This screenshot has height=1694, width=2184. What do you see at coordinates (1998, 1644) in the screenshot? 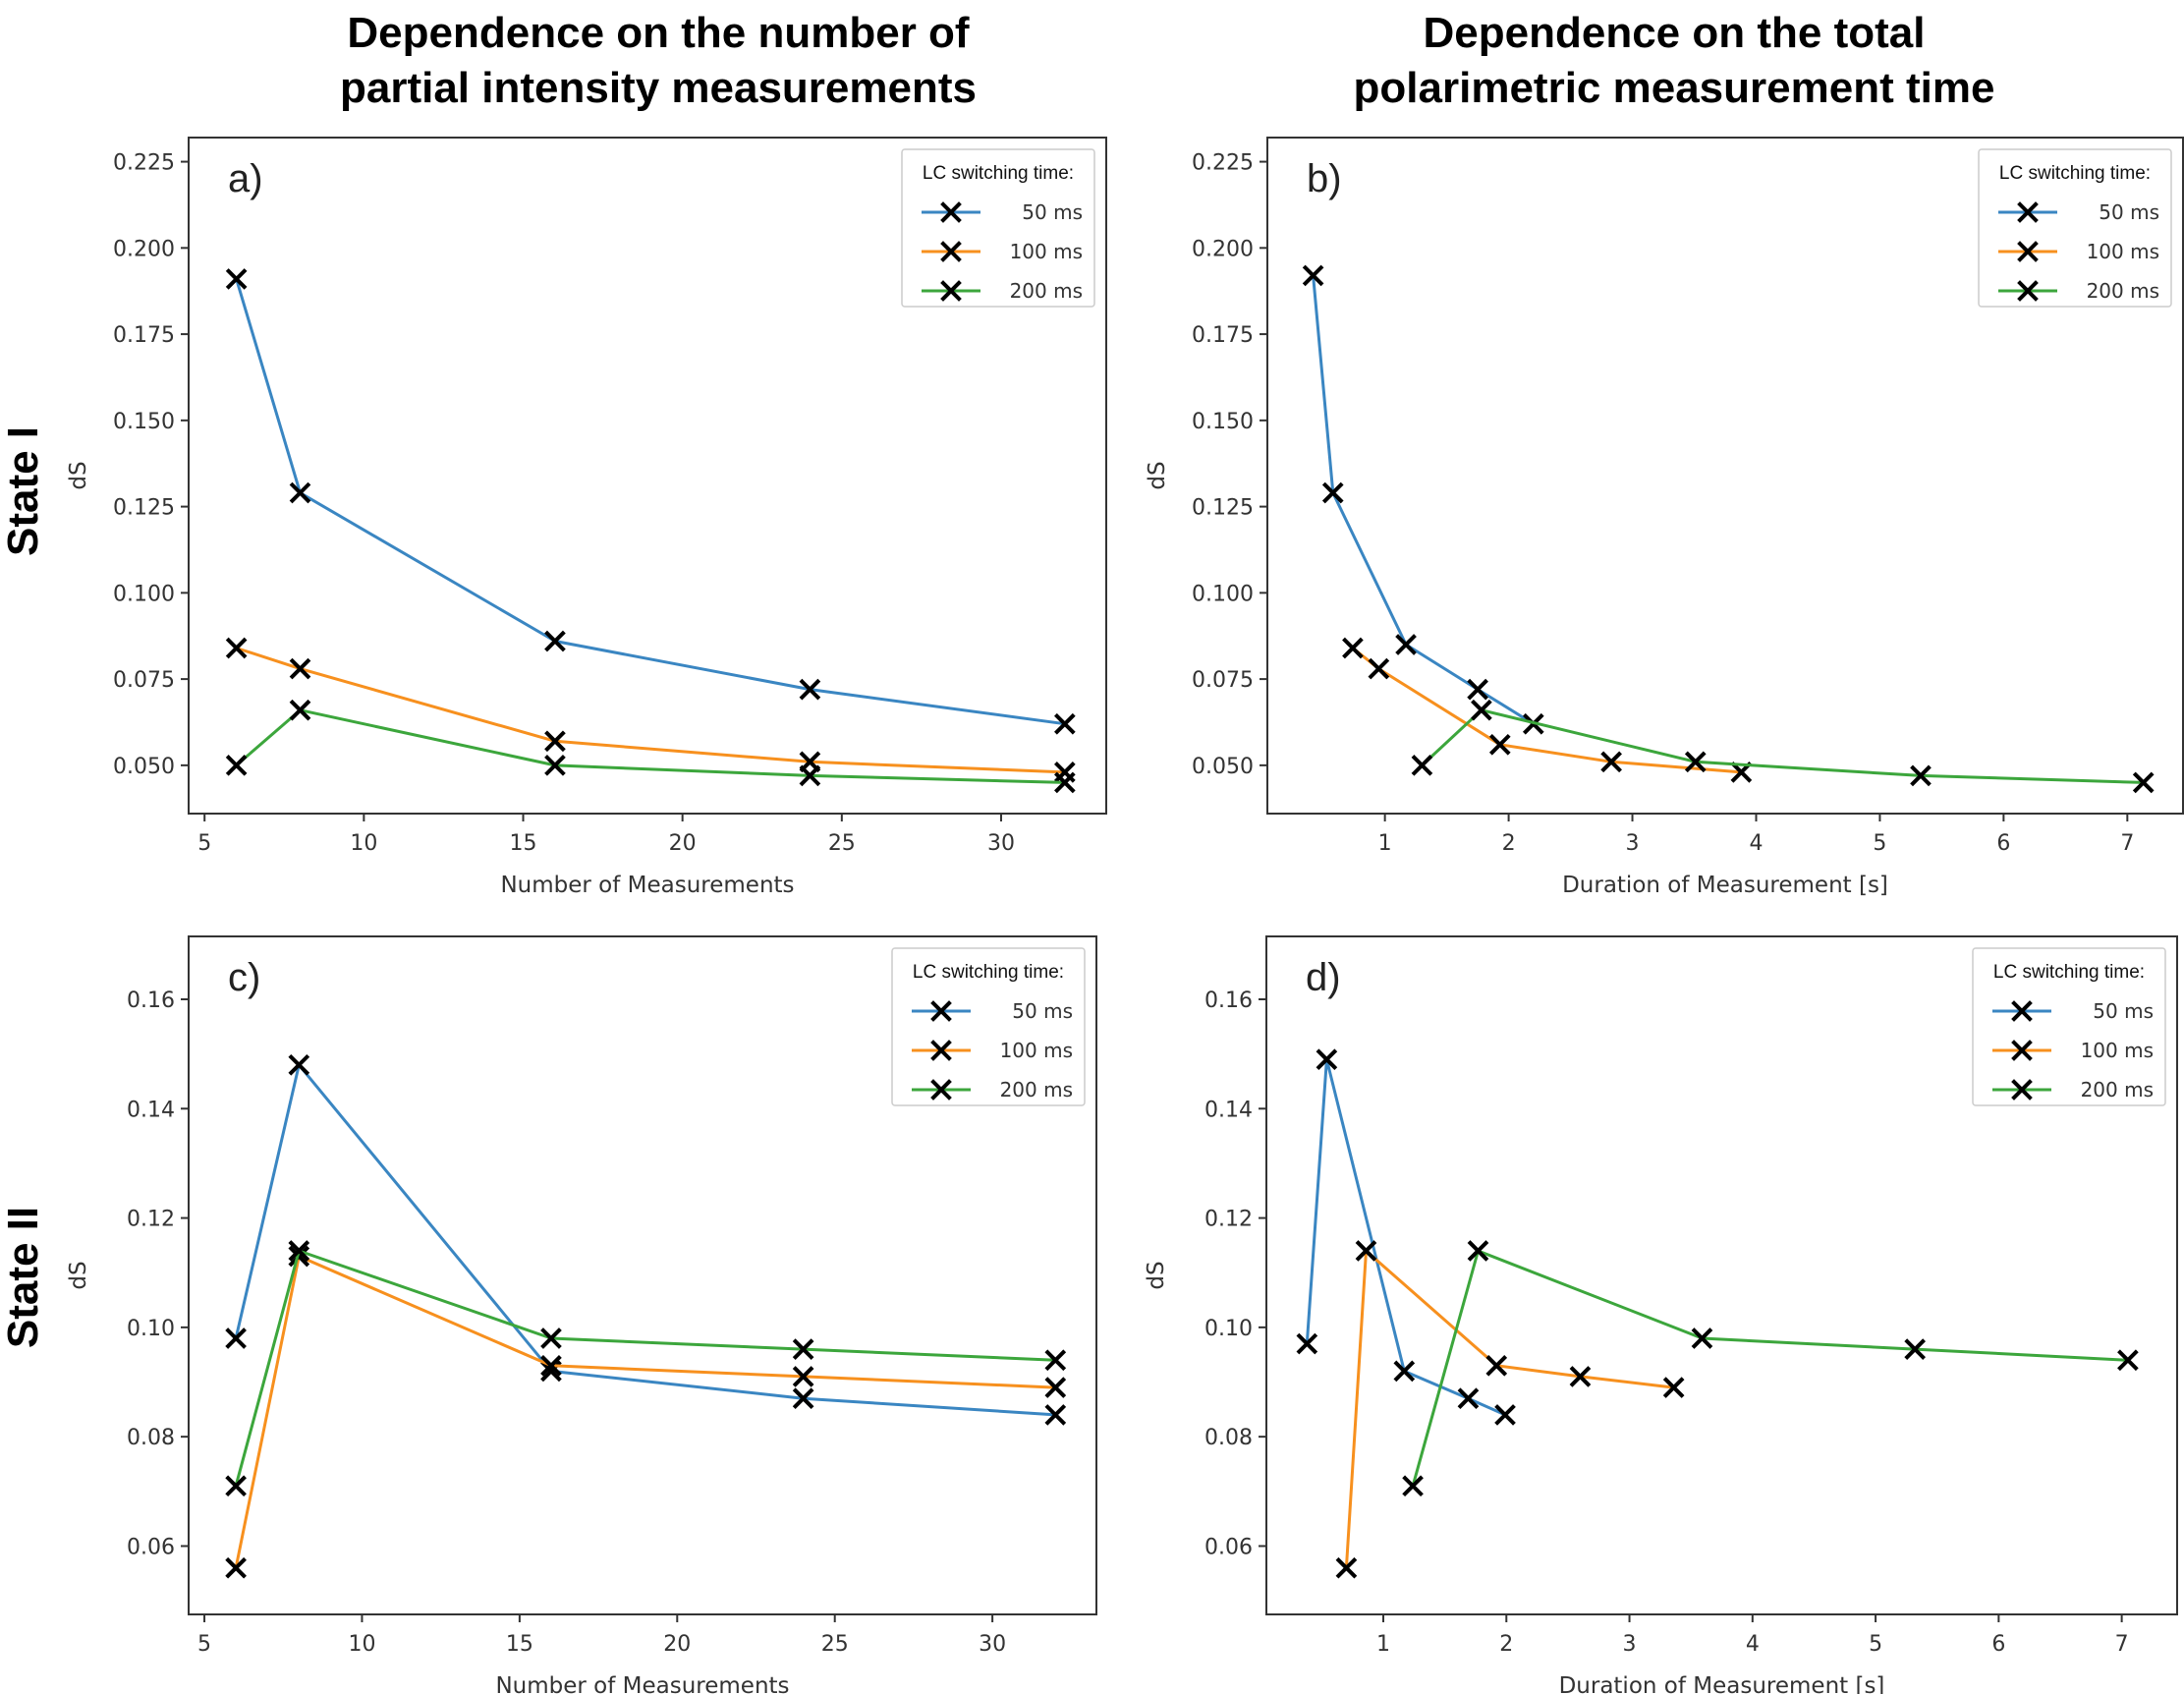
I see `x-tick-label-d: 6` at bounding box center [1998, 1644].